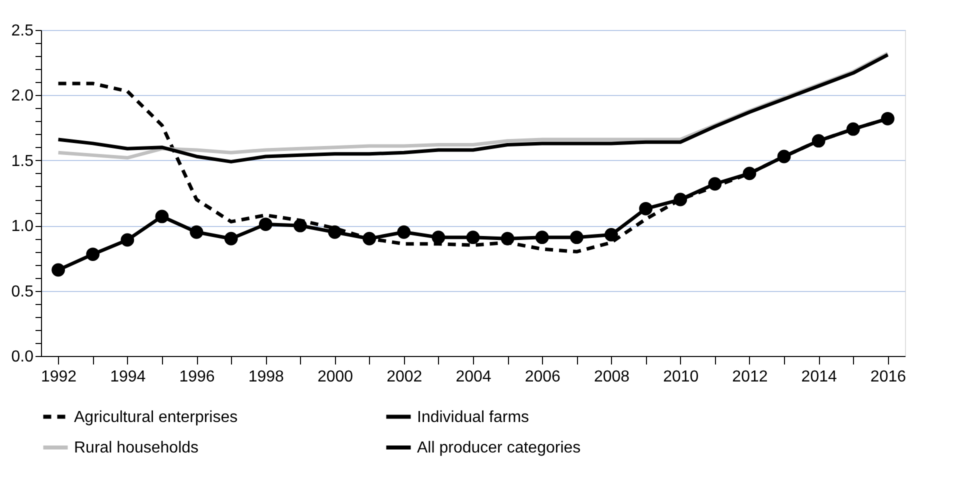 Image resolution: width=972 pixels, height=477 pixels. Describe the element at coordinates (22, 357) in the screenshot. I see `y-tick-label: 0.0` at that location.